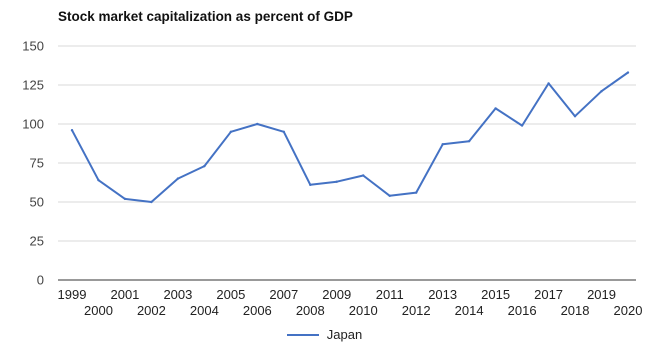 The height and width of the screenshot is (342, 649). I want to click on x-tick-label: 2012, so click(416, 310).